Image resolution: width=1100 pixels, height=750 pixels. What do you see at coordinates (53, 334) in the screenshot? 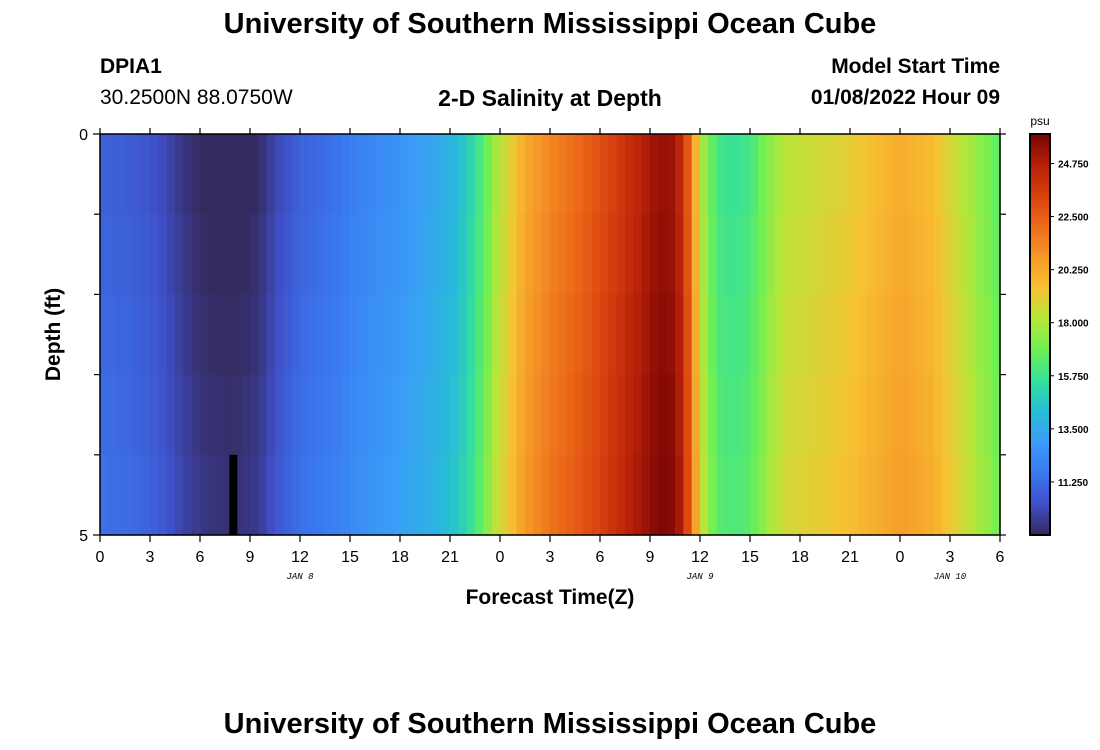
I see `y-axis-label: Depth (ft)` at bounding box center [53, 334].